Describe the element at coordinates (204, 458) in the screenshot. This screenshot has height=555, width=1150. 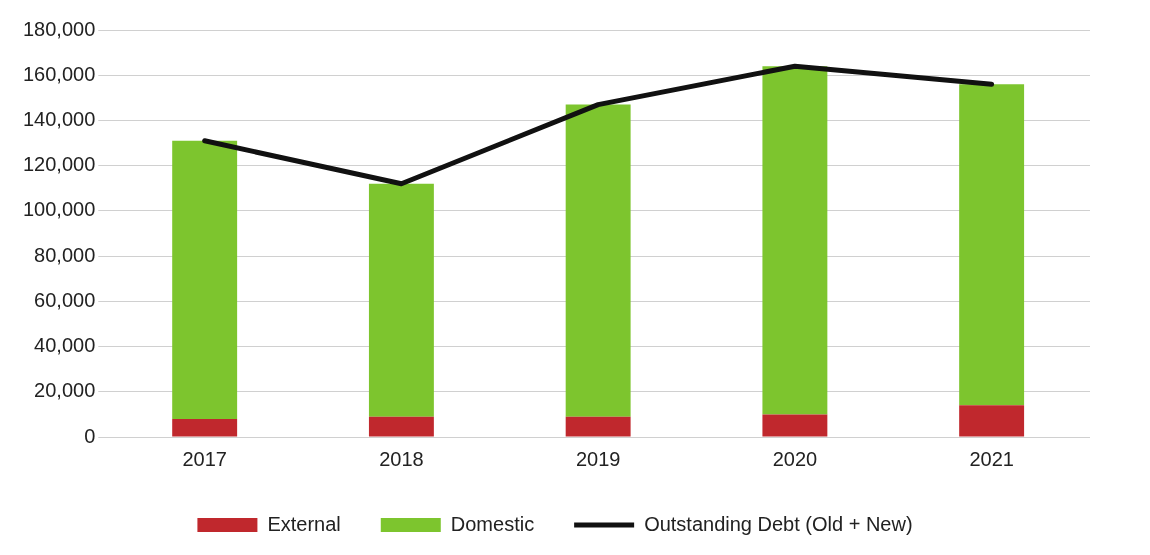
I see `x-tick-label: 2017` at that location.